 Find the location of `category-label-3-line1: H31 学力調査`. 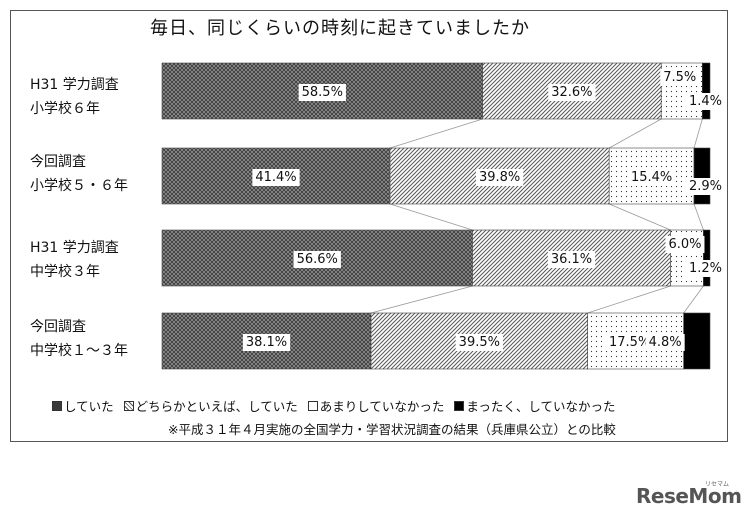

category-label-3-line1: H31 学力調査 is located at coordinates (74, 248).